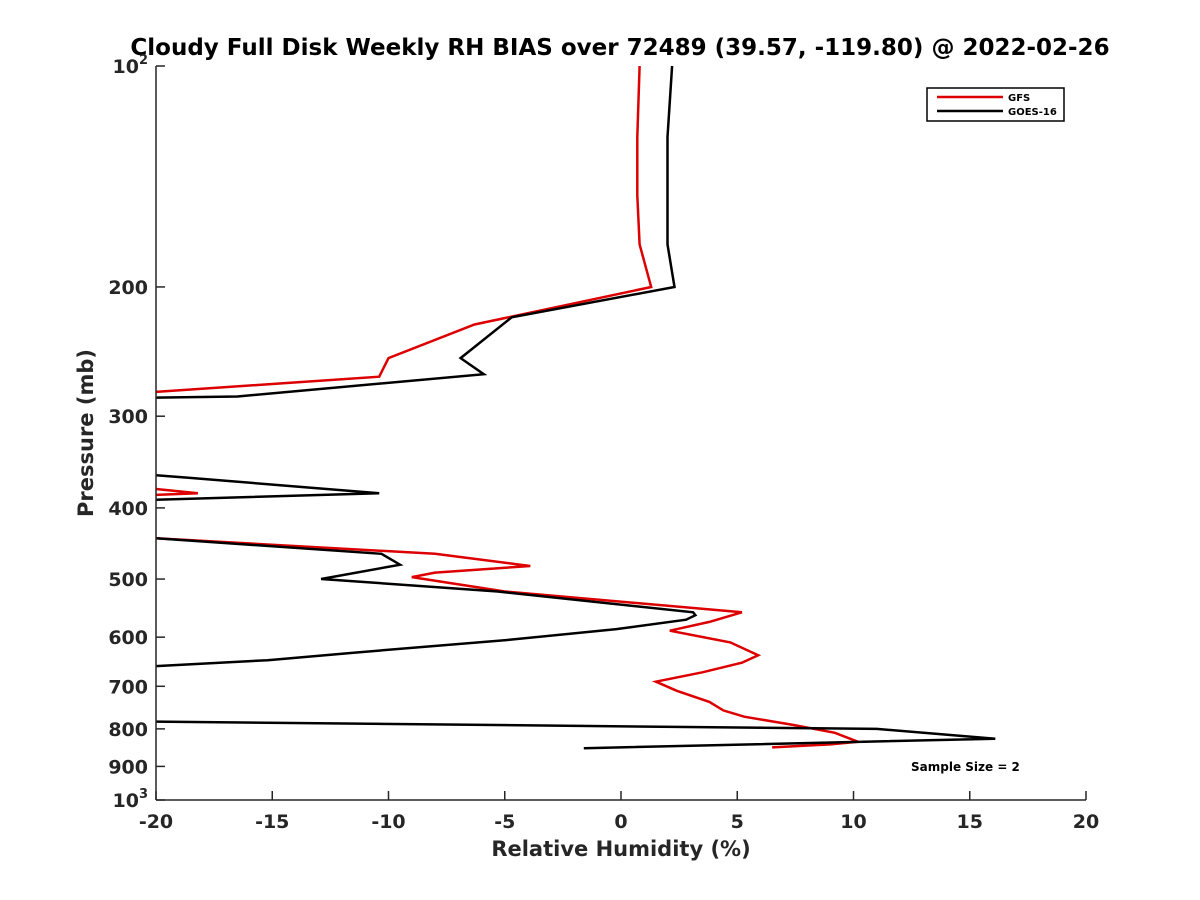 Image resolution: width=1200 pixels, height=900 pixels. Describe the element at coordinates (504, 822) in the screenshot. I see `x-tick-label: -5` at that location.